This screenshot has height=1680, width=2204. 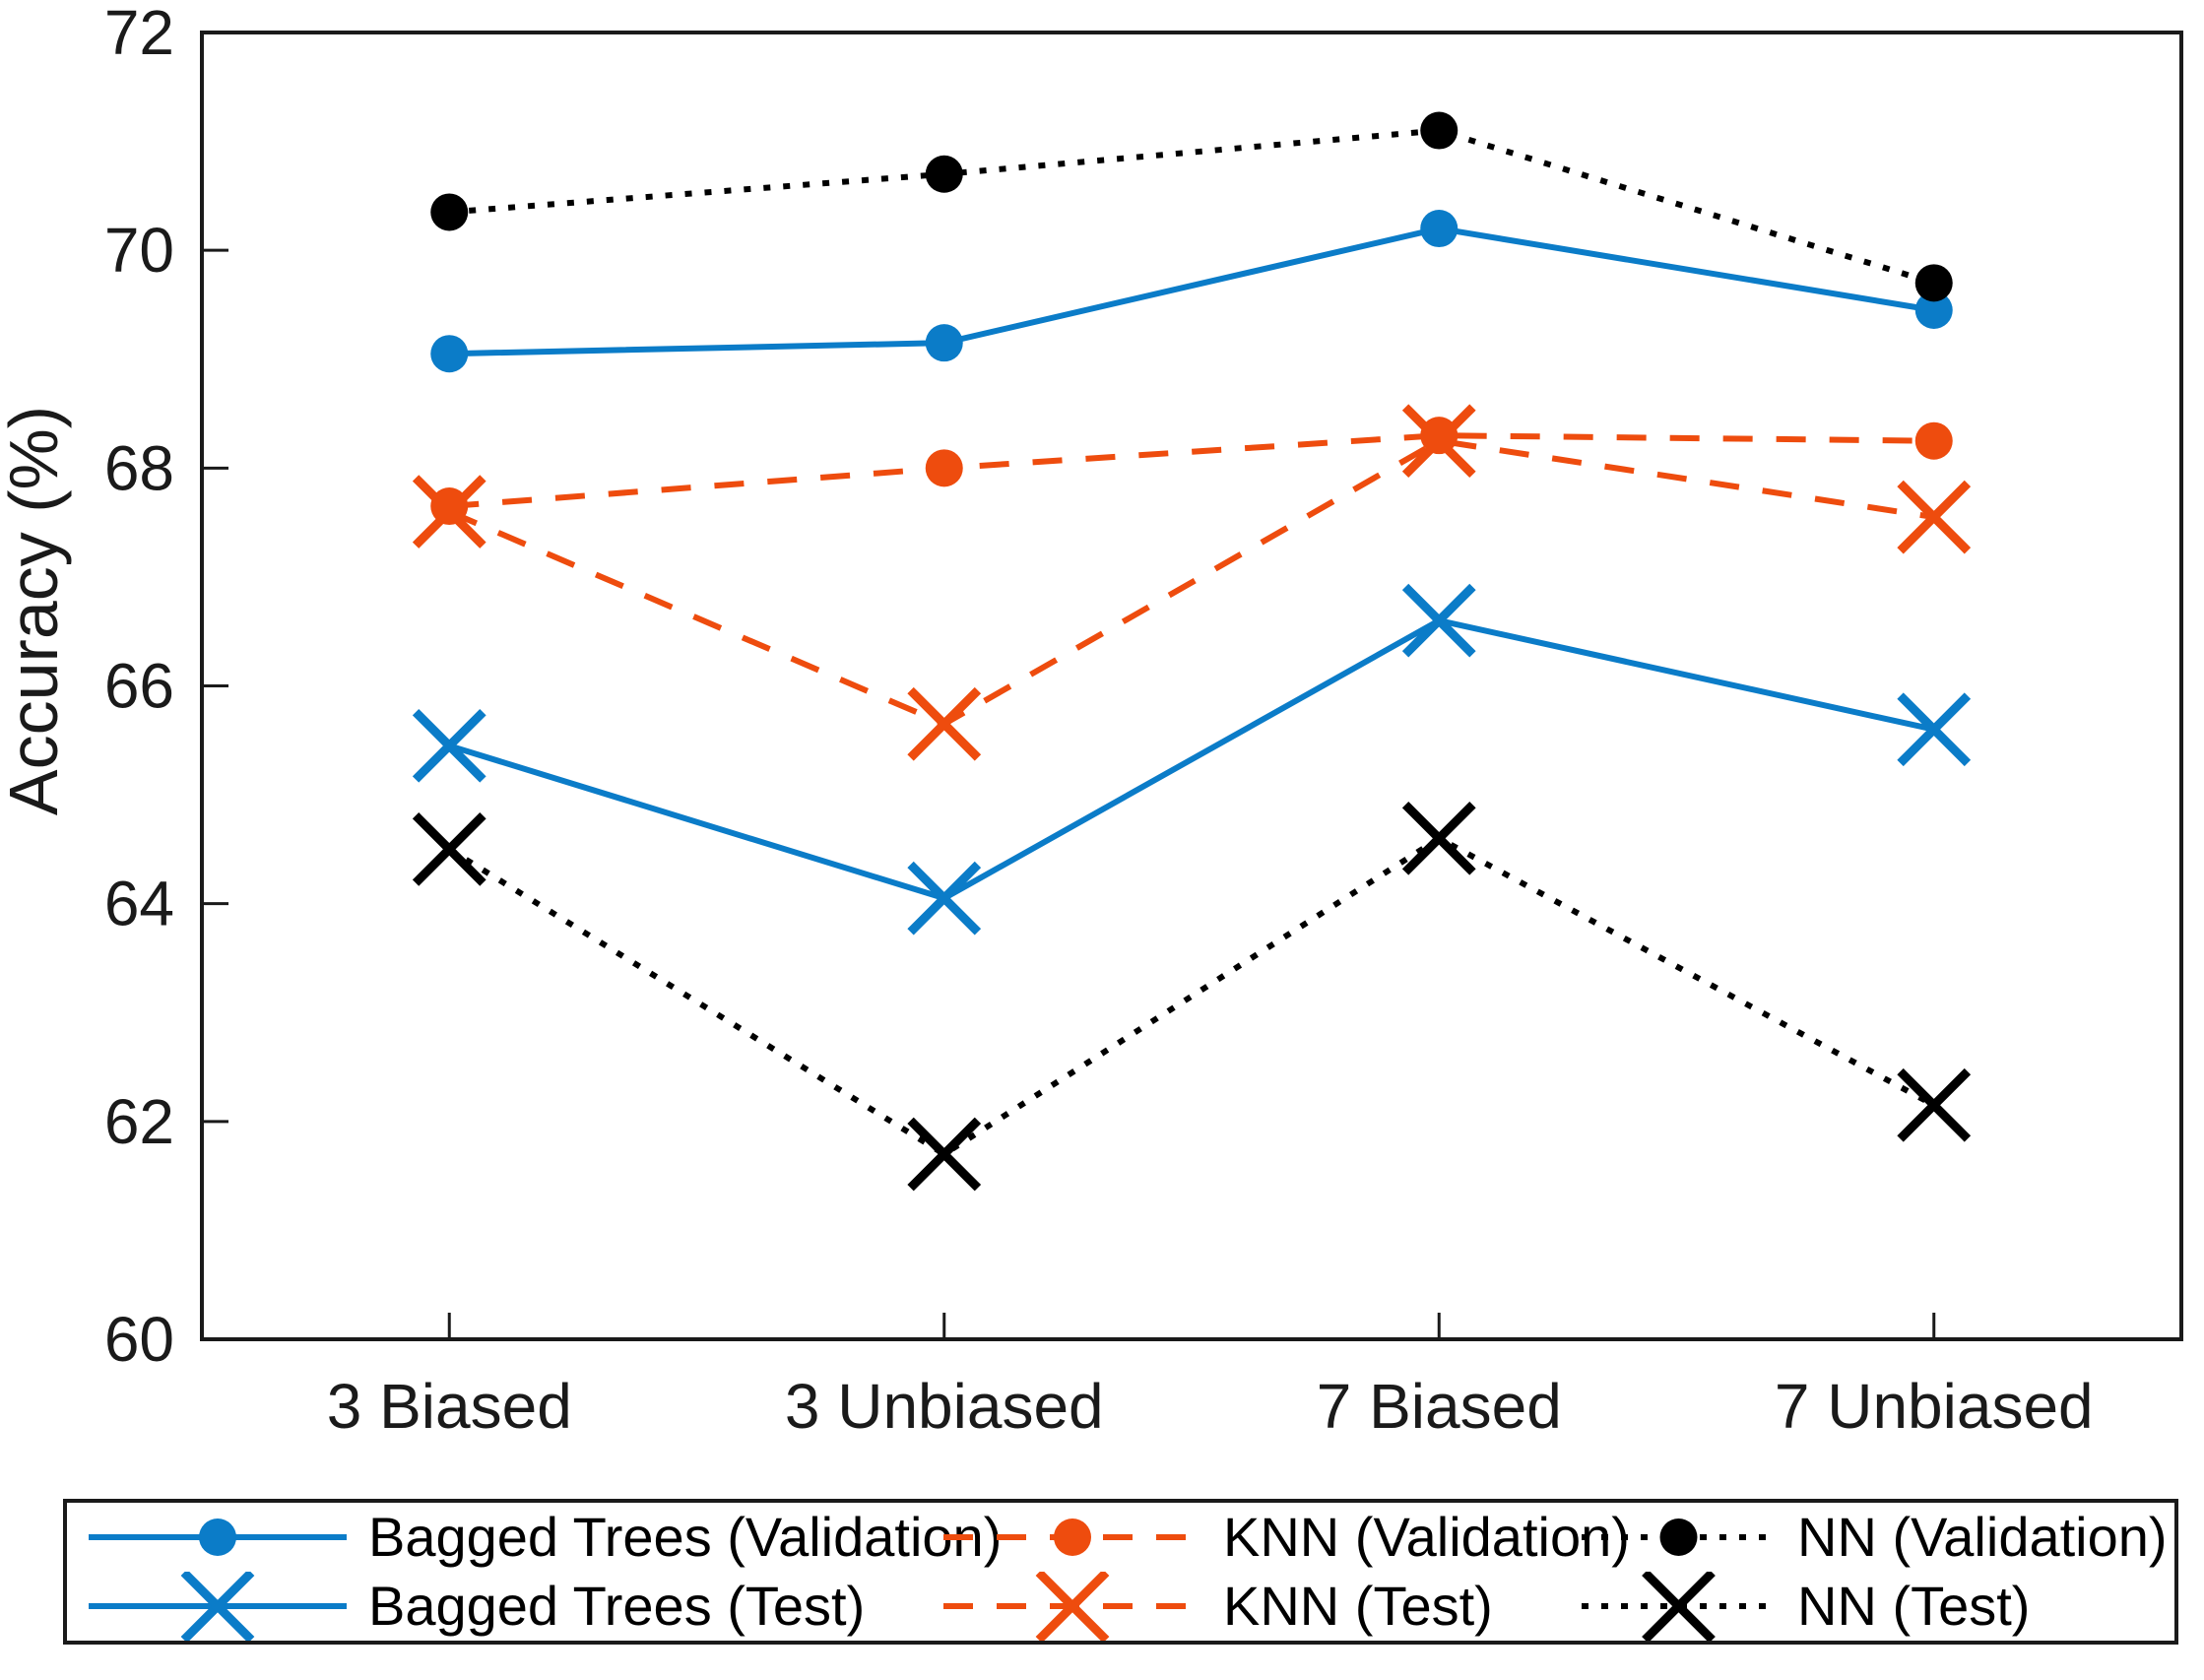 I want to click on x-tick-label: 3 Unbiased, so click(x=945, y=1406).